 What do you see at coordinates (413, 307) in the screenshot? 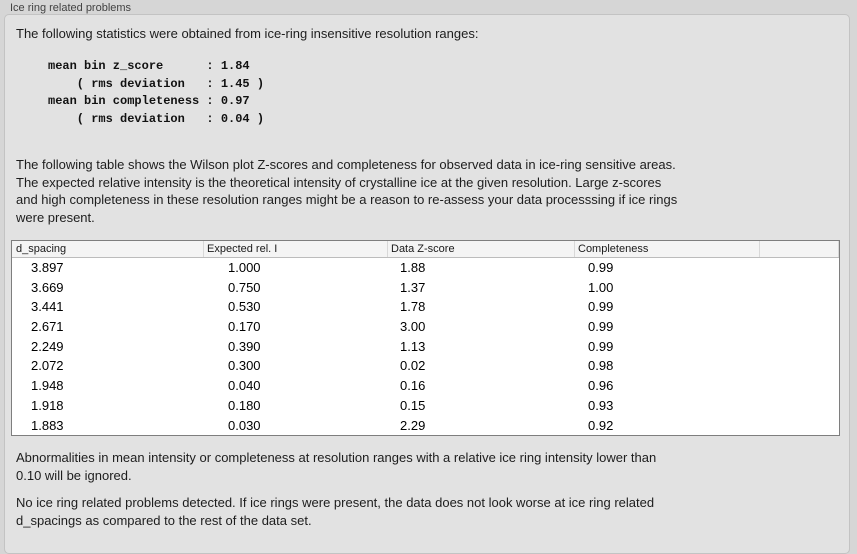
I see `table-cell: 1.78` at bounding box center [413, 307].